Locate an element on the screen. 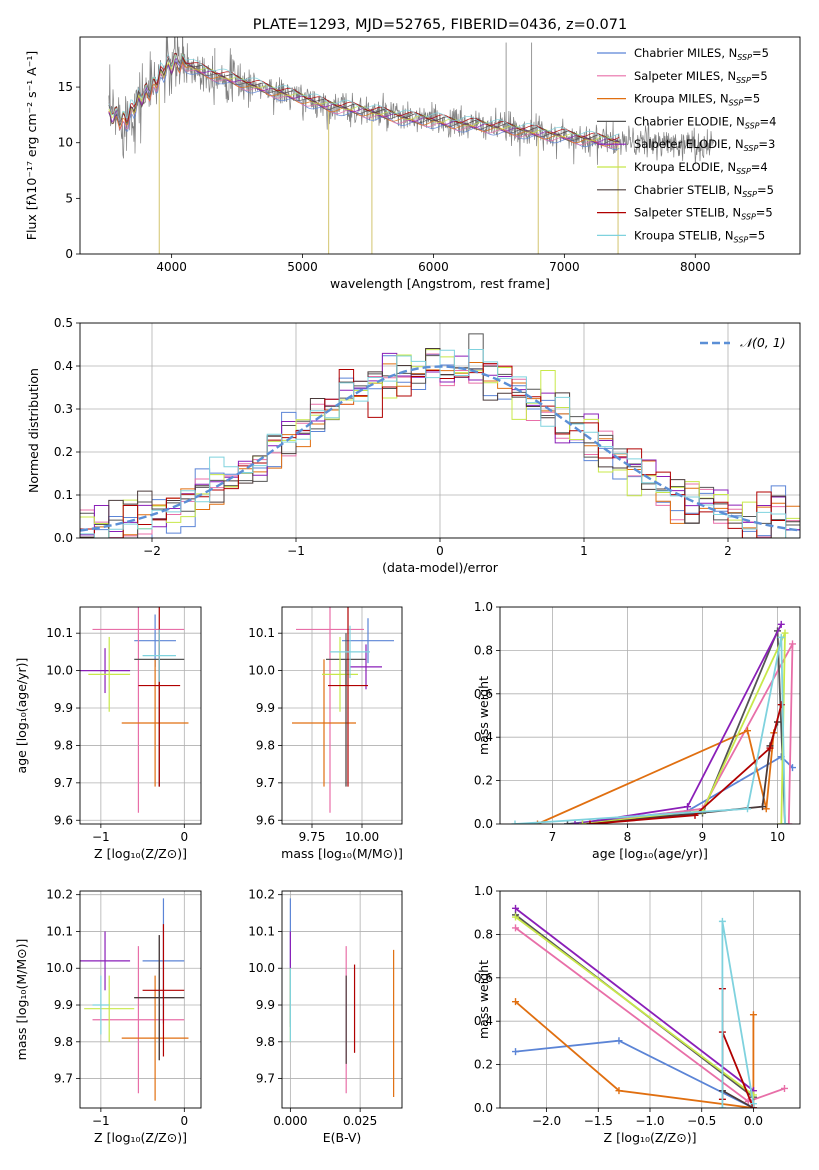 The height and width of the screenshot is (1170, 819). y-tick-label: 0.6 is located at coordinates (483, 694).